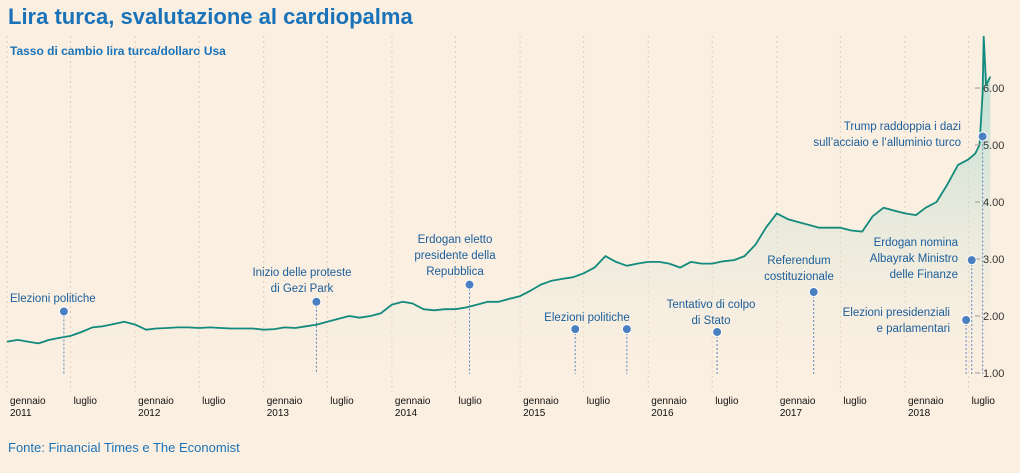  Describe the element at coordinates (118, 51) in the screenshot. I see `chart-subtitle: Tasso di cambio lira turca/dollaro Usa` at that location.